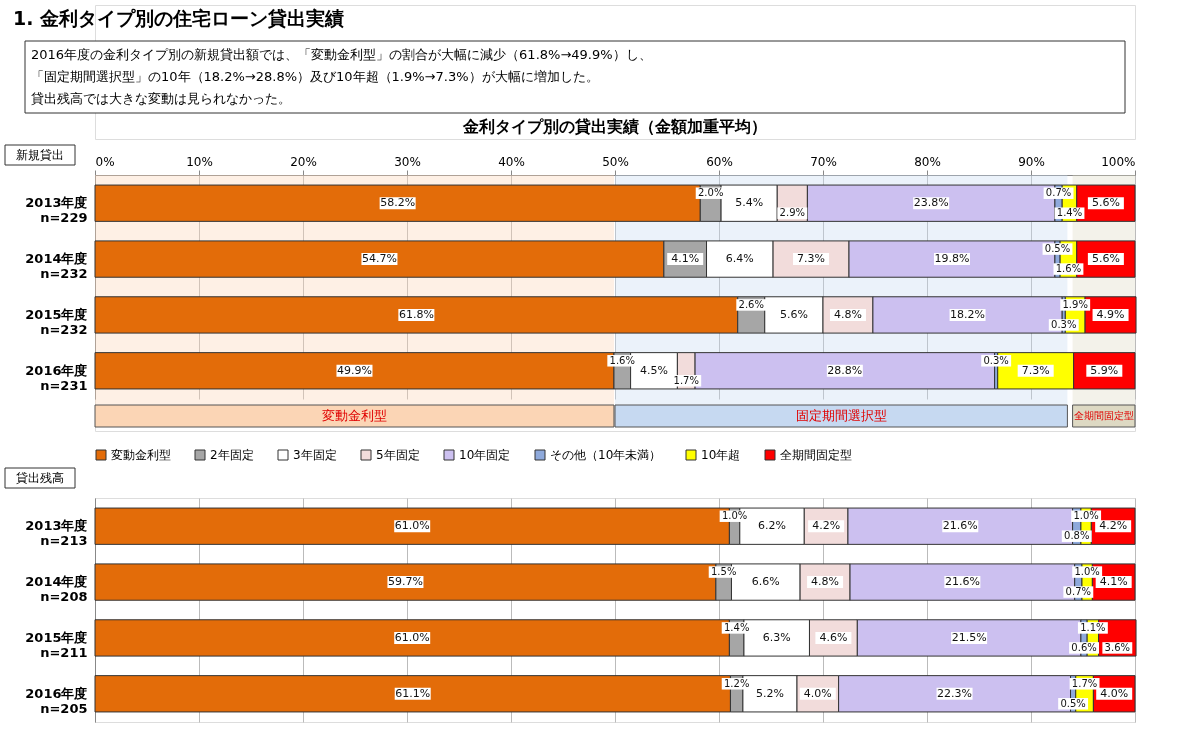  Describe the element at coordinates (141, 455) in the screenshot. I see `legend-label: 変動金利型` at that location.